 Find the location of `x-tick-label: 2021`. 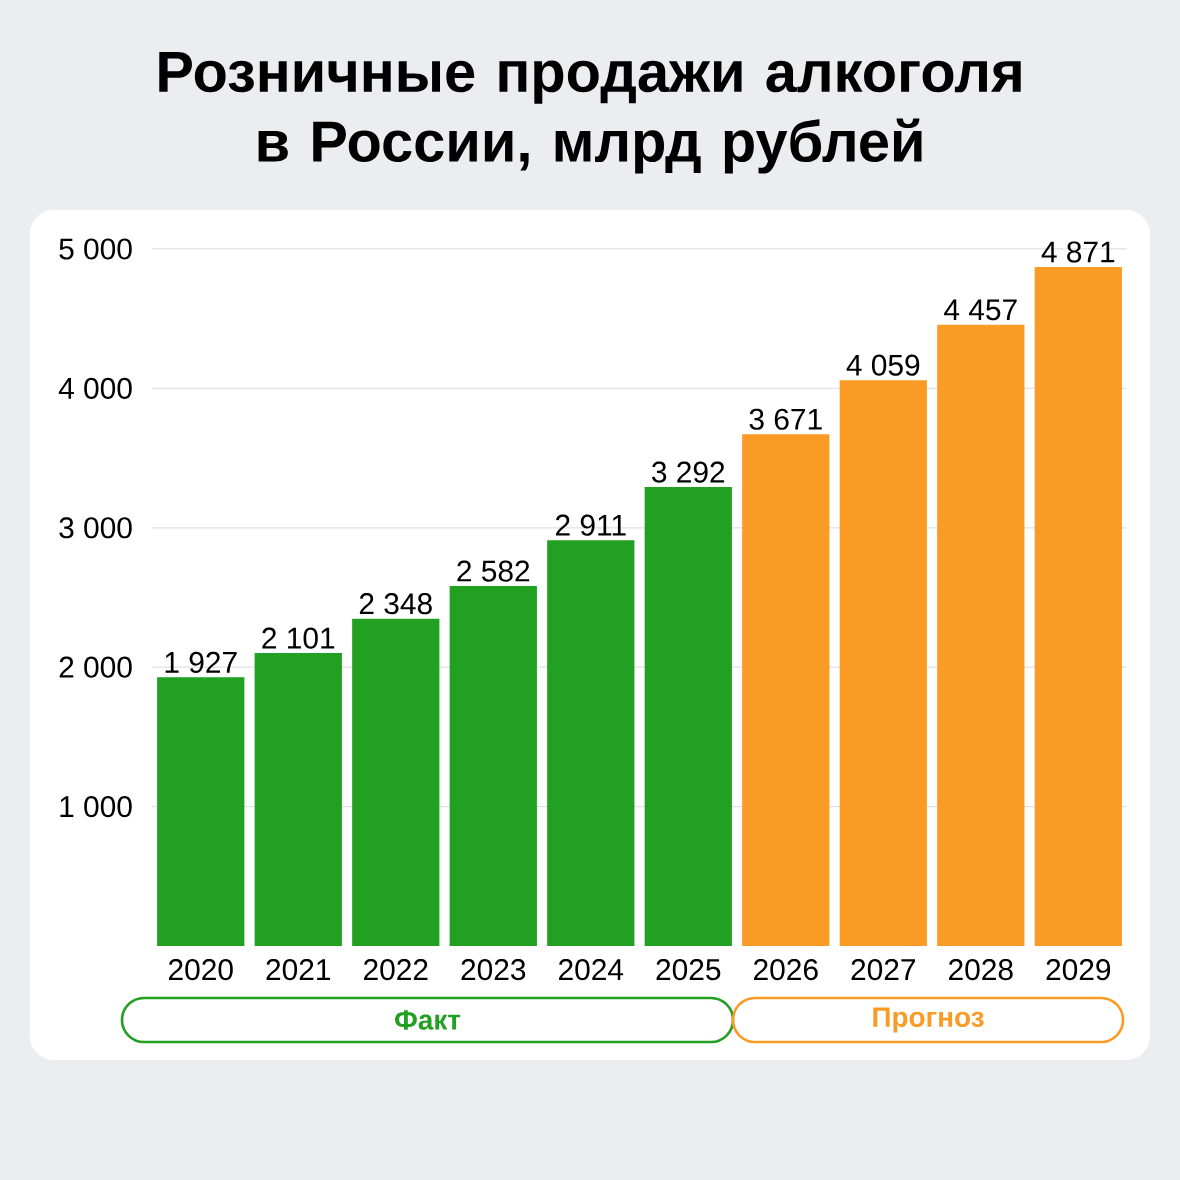

x-tick-label: 2021 is located at coordinates (298, 970).